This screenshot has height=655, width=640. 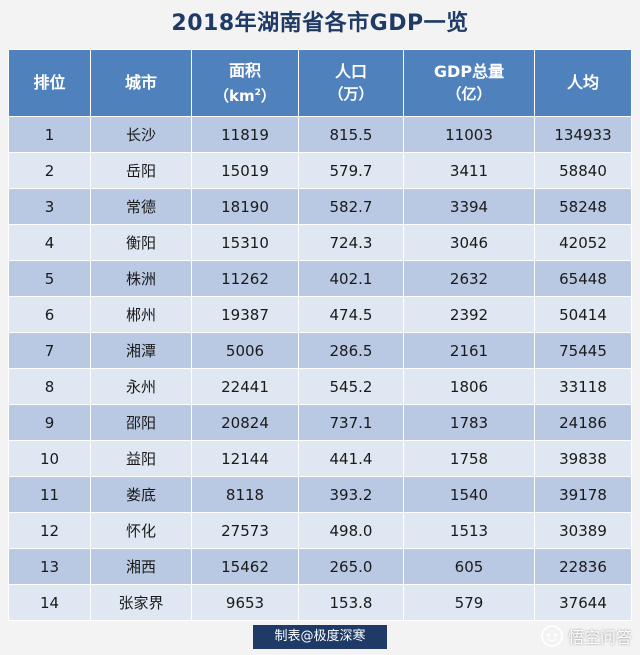 I want to click on area-cell: 22441, so click(x=245, y=386).